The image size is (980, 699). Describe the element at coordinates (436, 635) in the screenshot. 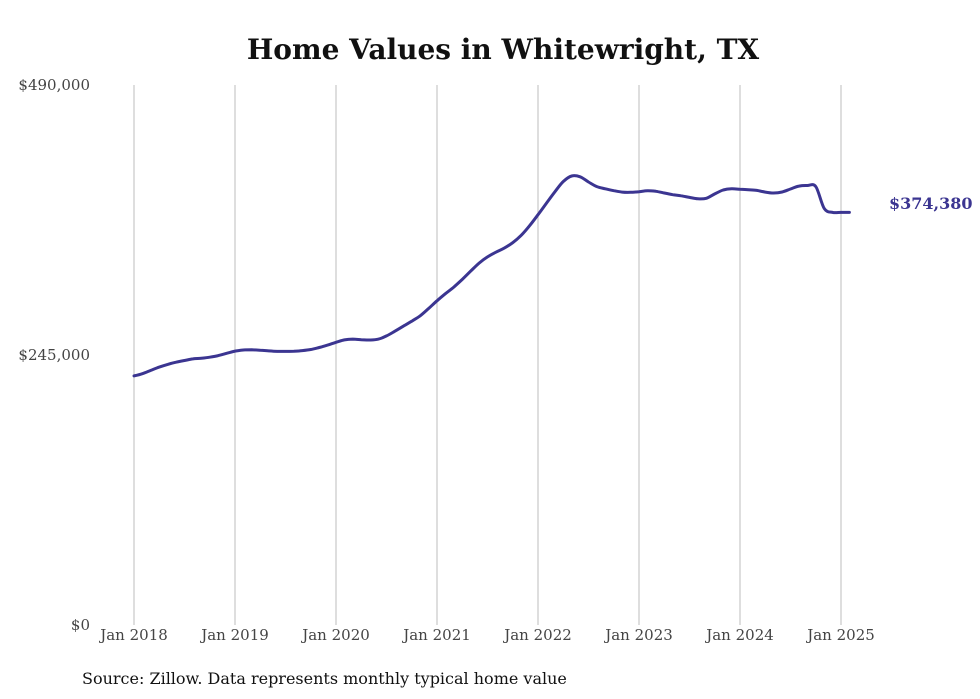

I see `x-tick-label: Jan 2021` at that location.